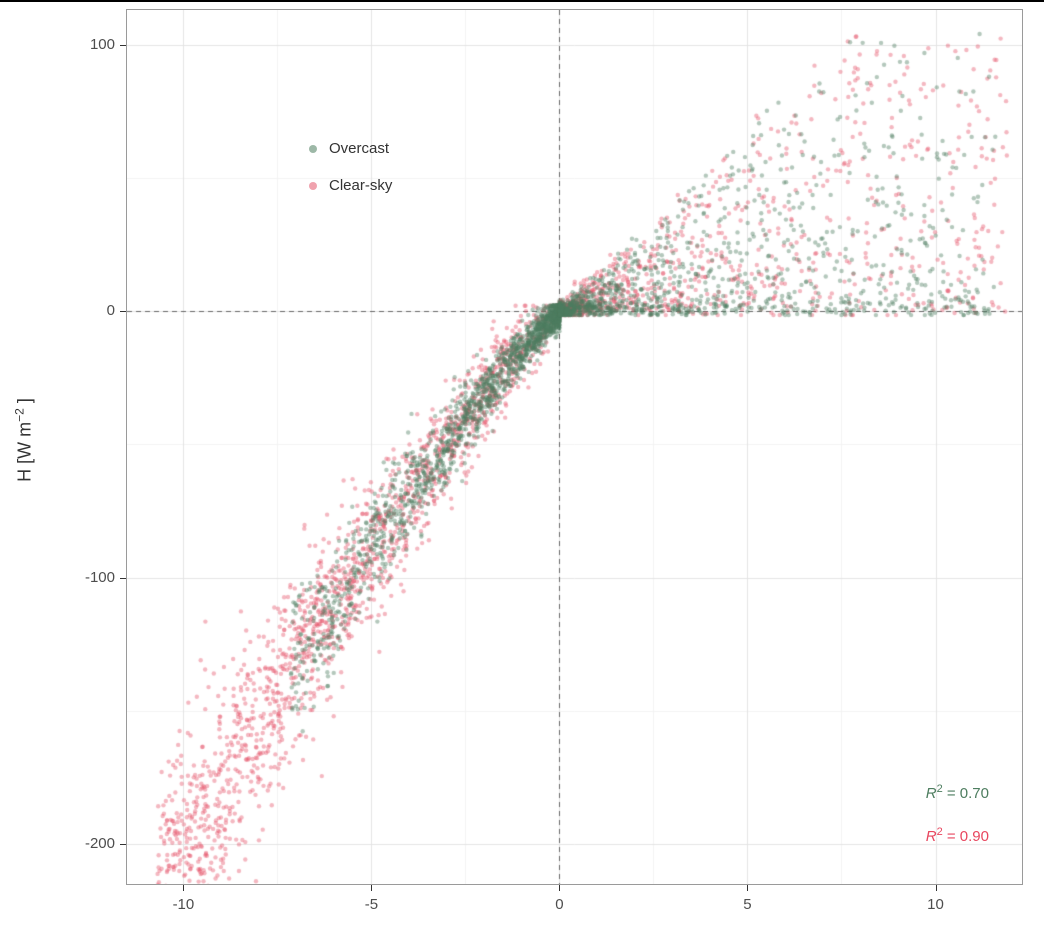  I want to click on y-axis-title-superscript: −2, so click(19, 415).